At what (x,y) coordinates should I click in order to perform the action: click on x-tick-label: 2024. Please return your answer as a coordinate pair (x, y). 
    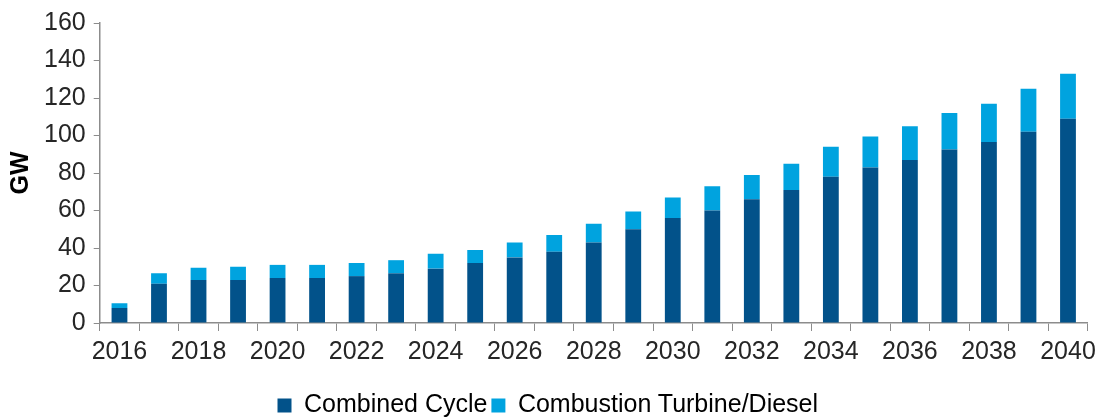
    Looking at the image, I should click on (435, 349).